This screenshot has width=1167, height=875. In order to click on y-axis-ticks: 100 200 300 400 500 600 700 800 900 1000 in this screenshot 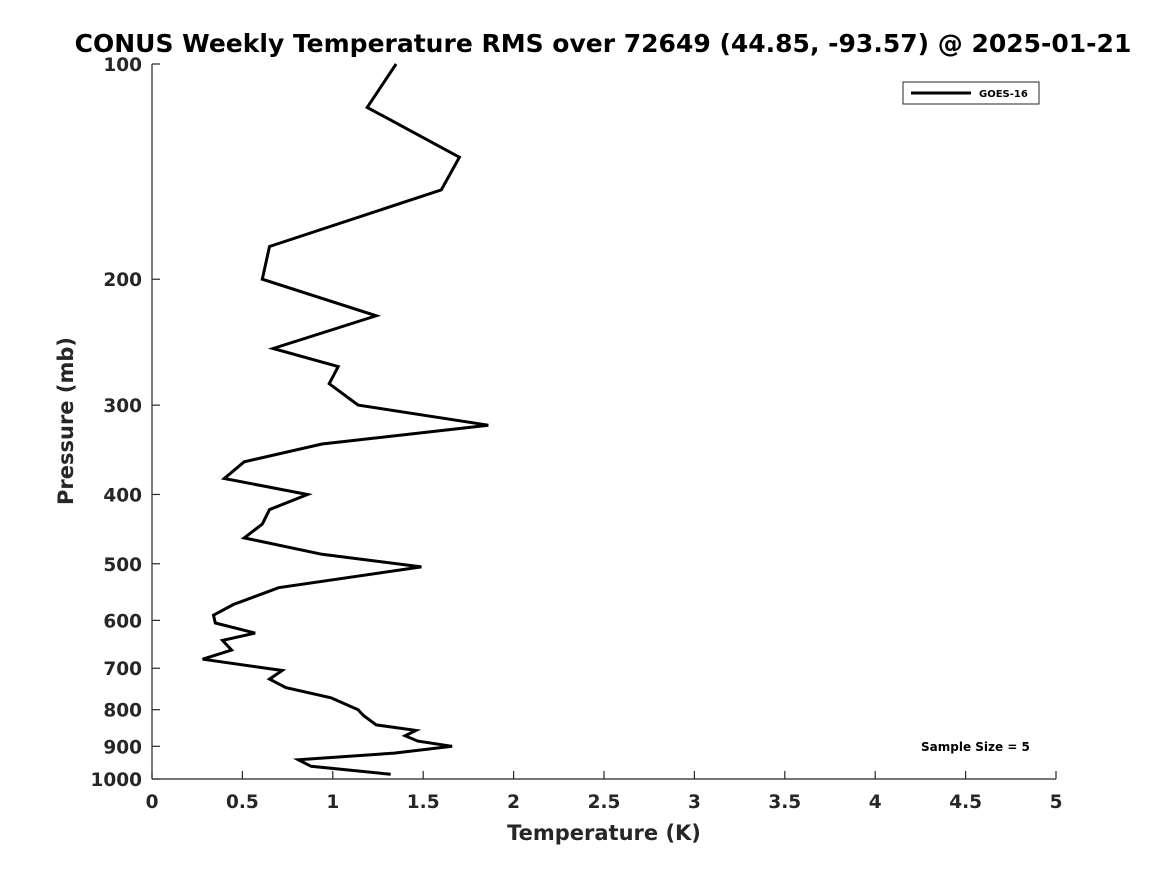, I will do `click(125, 423)`.